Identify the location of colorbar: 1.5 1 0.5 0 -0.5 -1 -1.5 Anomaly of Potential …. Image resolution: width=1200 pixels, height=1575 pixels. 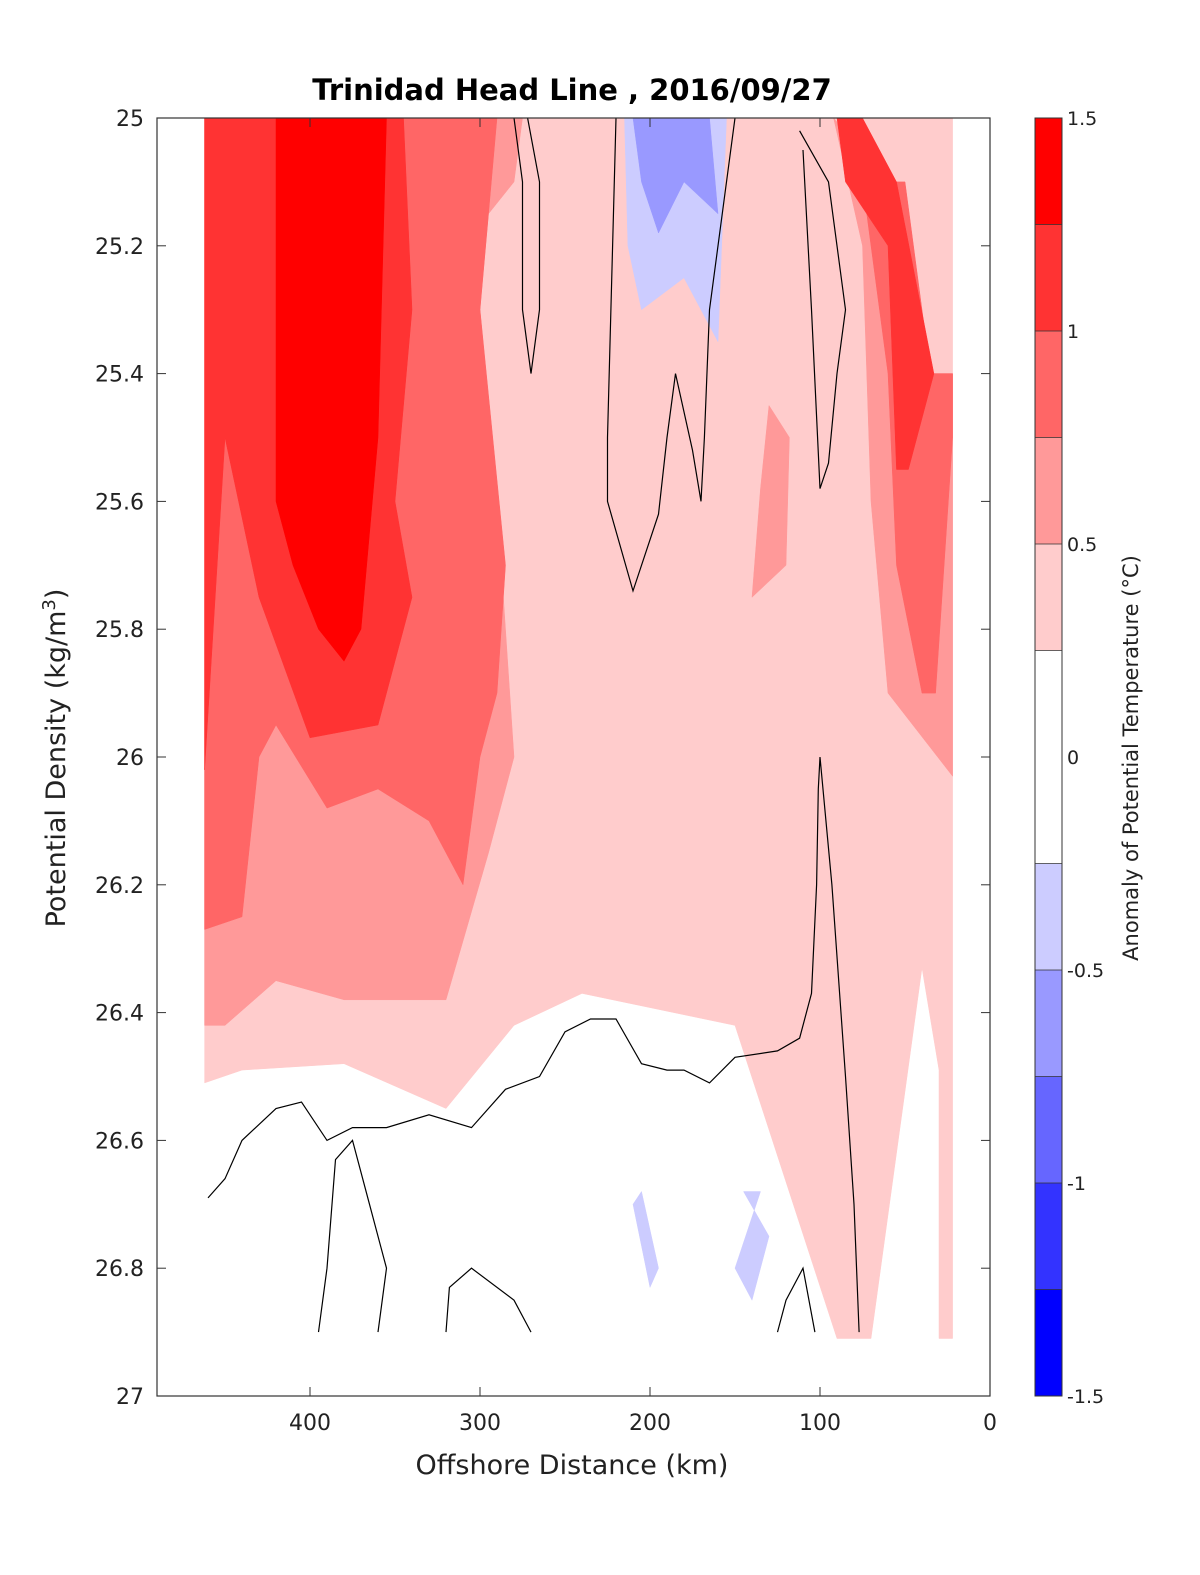
(1088, 758).